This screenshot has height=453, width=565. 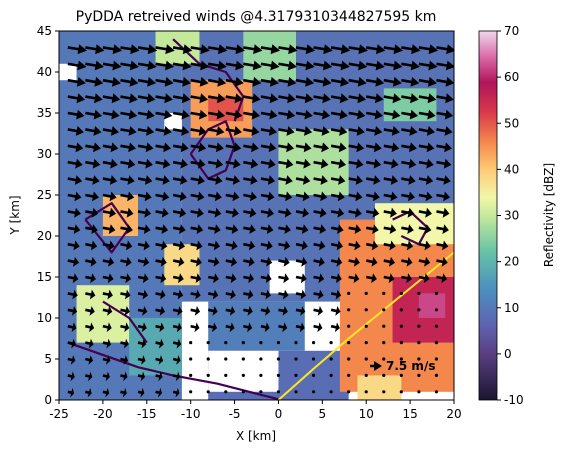 What do you see at coordinates (147, 414) in the screenshot?
I see `x-tick-label: -15` at bounding box center [147, 414].